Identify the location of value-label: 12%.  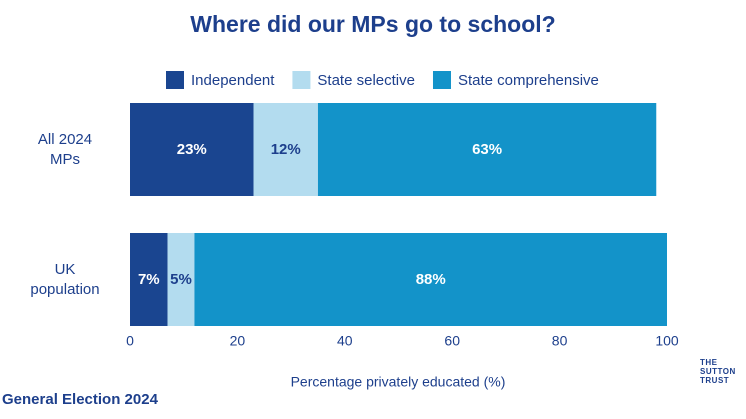
(286, 149).